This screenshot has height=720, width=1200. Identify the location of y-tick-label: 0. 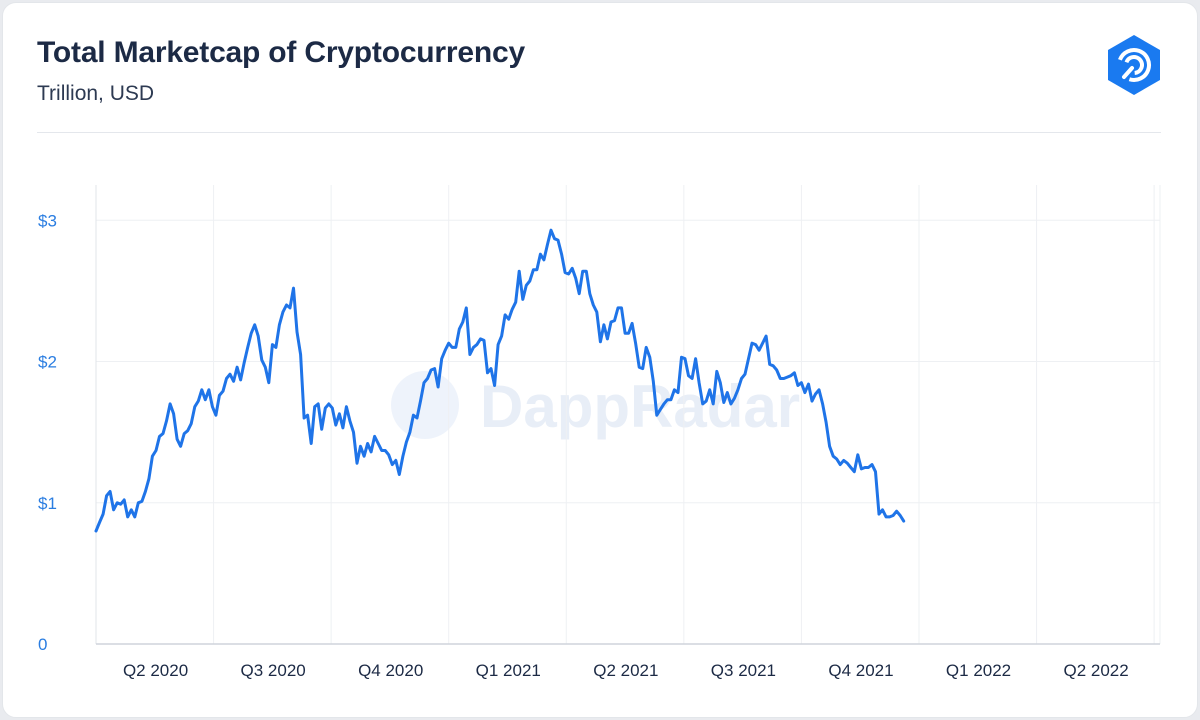
(42, 644).